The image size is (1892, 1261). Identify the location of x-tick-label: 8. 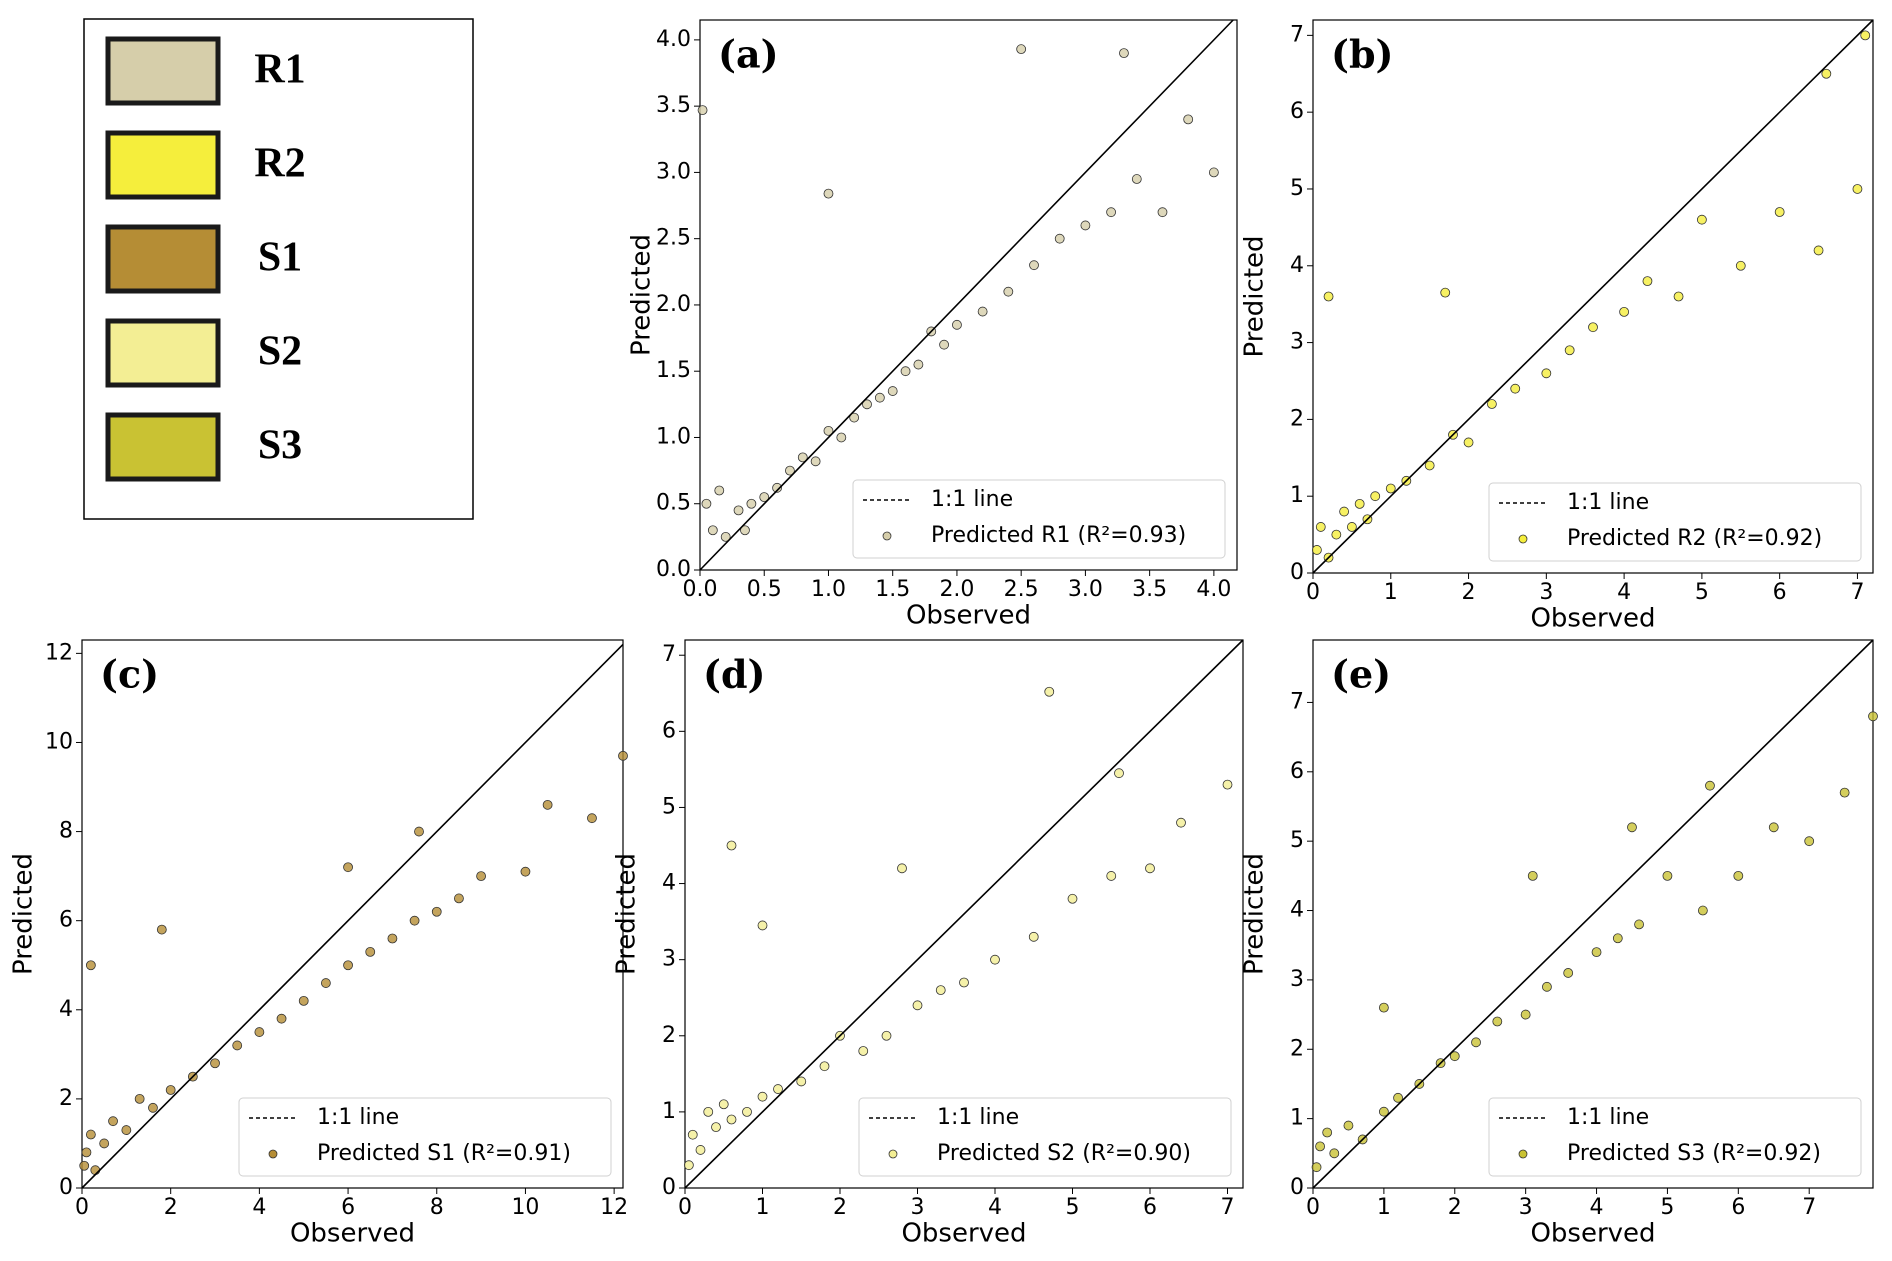
(437, 1207).